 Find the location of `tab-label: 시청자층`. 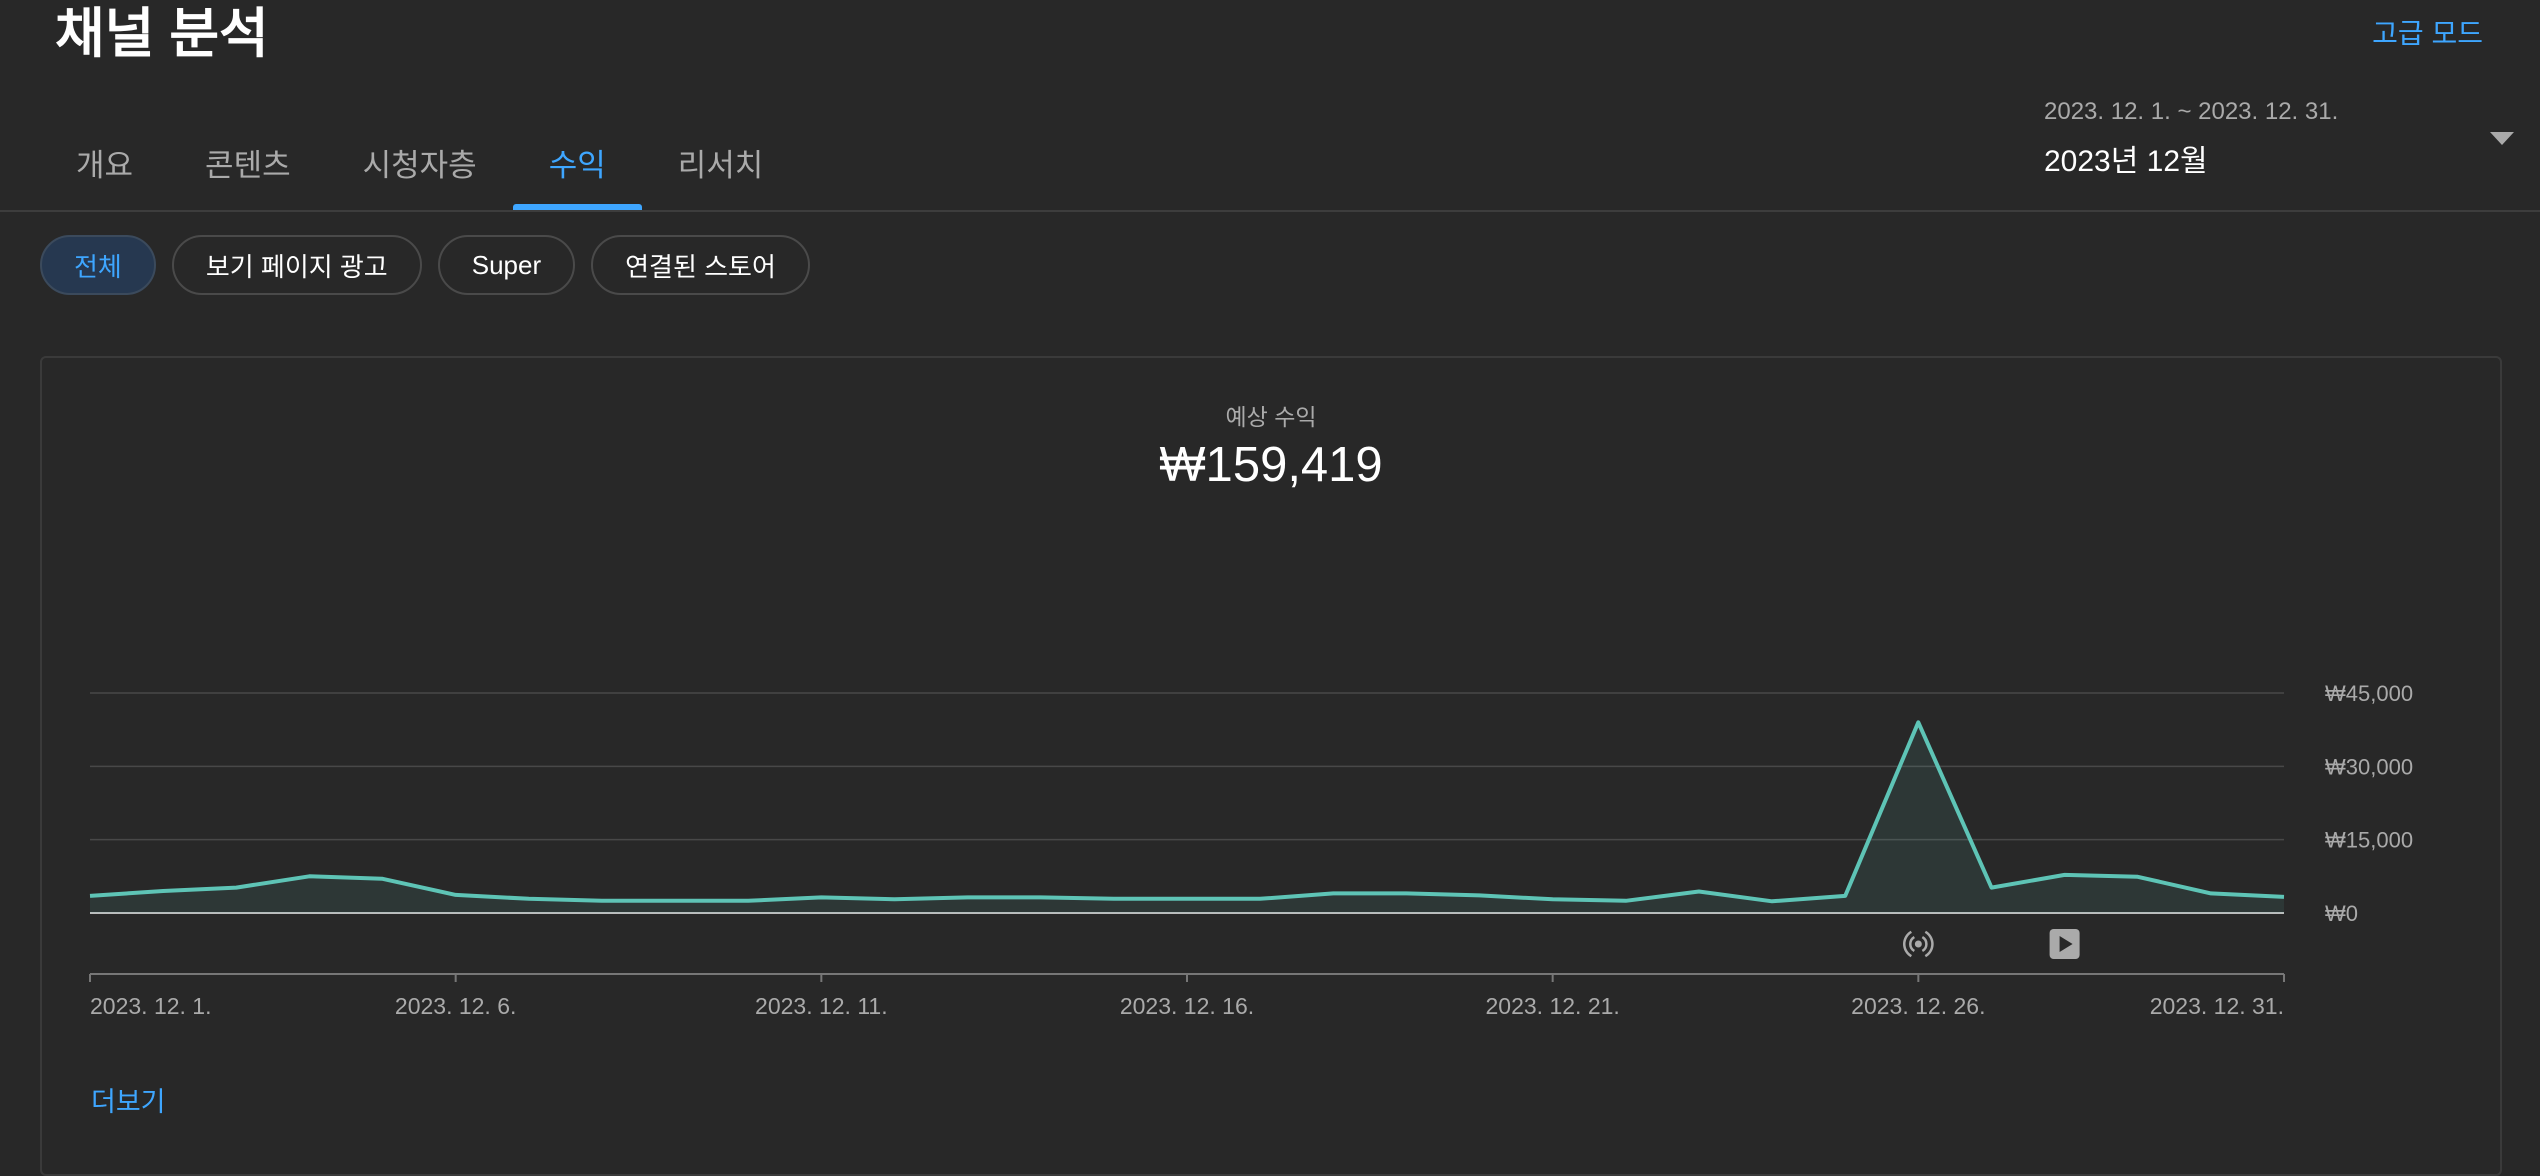

tab-label: 시청자층 is located at coordinates (419, 165).